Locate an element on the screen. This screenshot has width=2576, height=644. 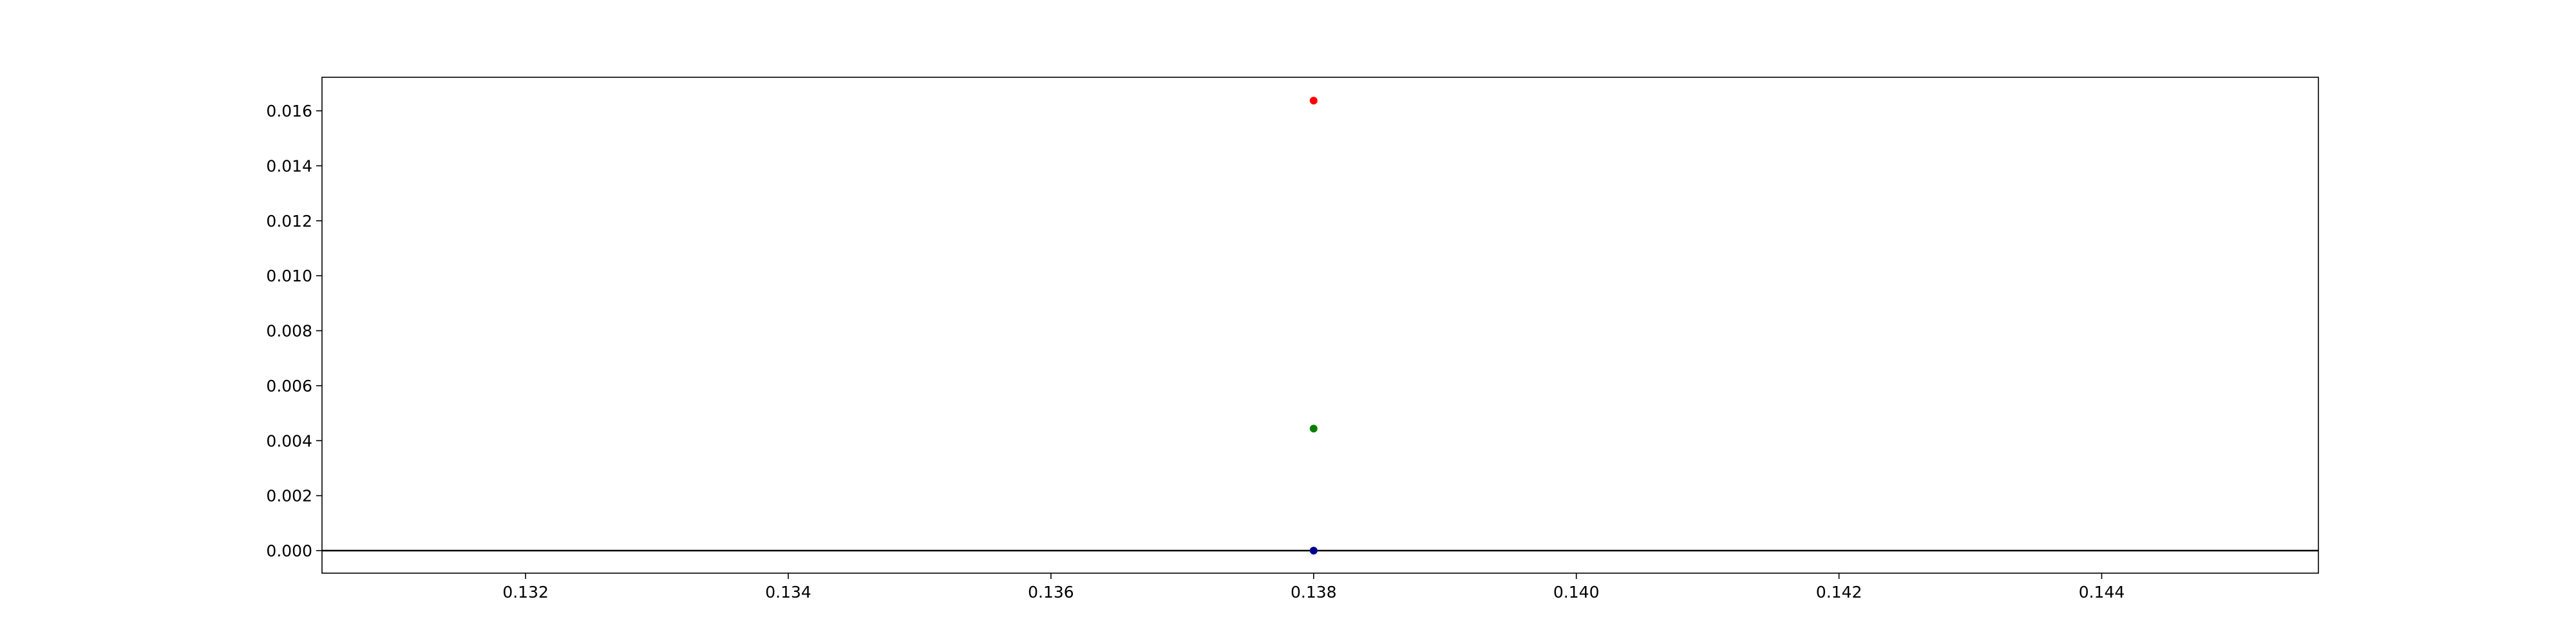
y-tick-label: 0.006 is located at coordinates (289, 386).